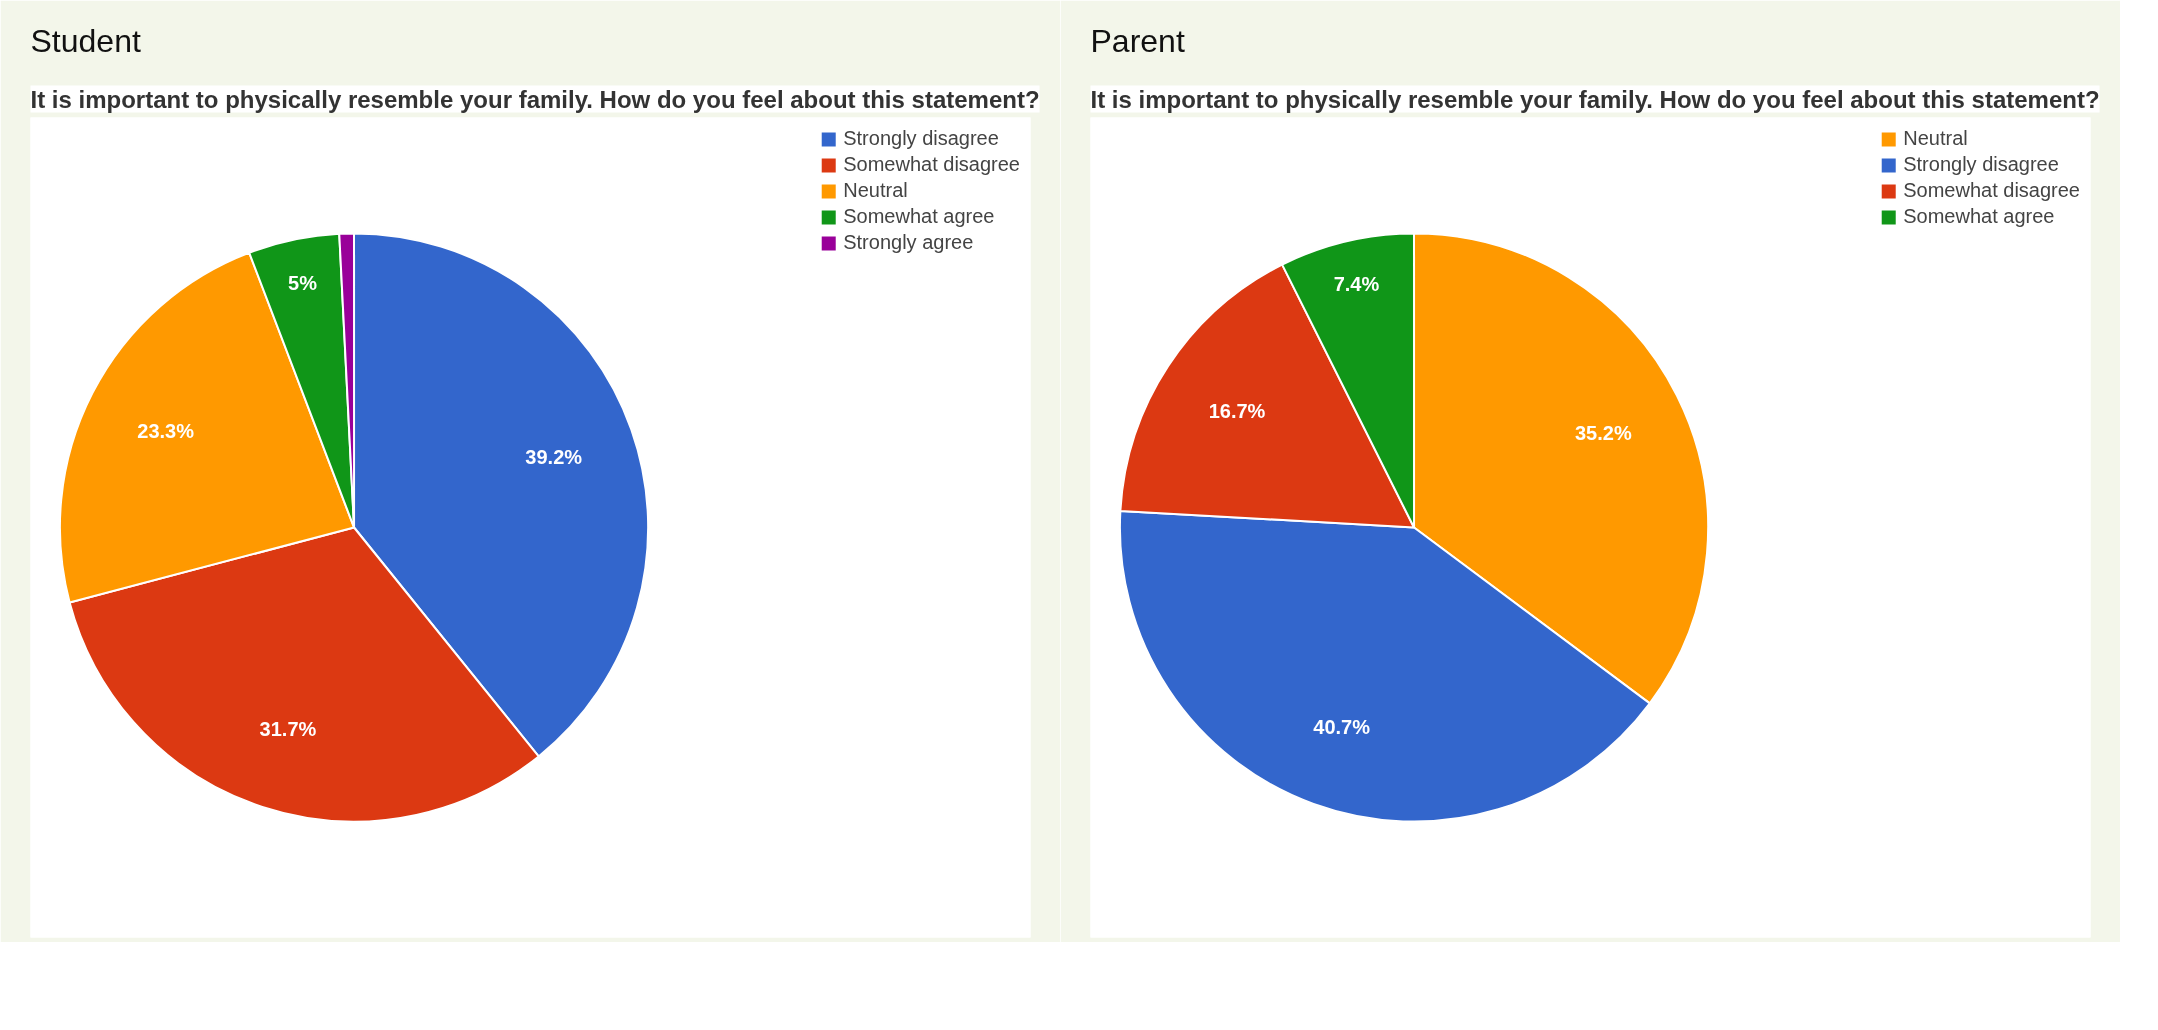  I want to click on data-label: 31.7%, so click(288, 728).